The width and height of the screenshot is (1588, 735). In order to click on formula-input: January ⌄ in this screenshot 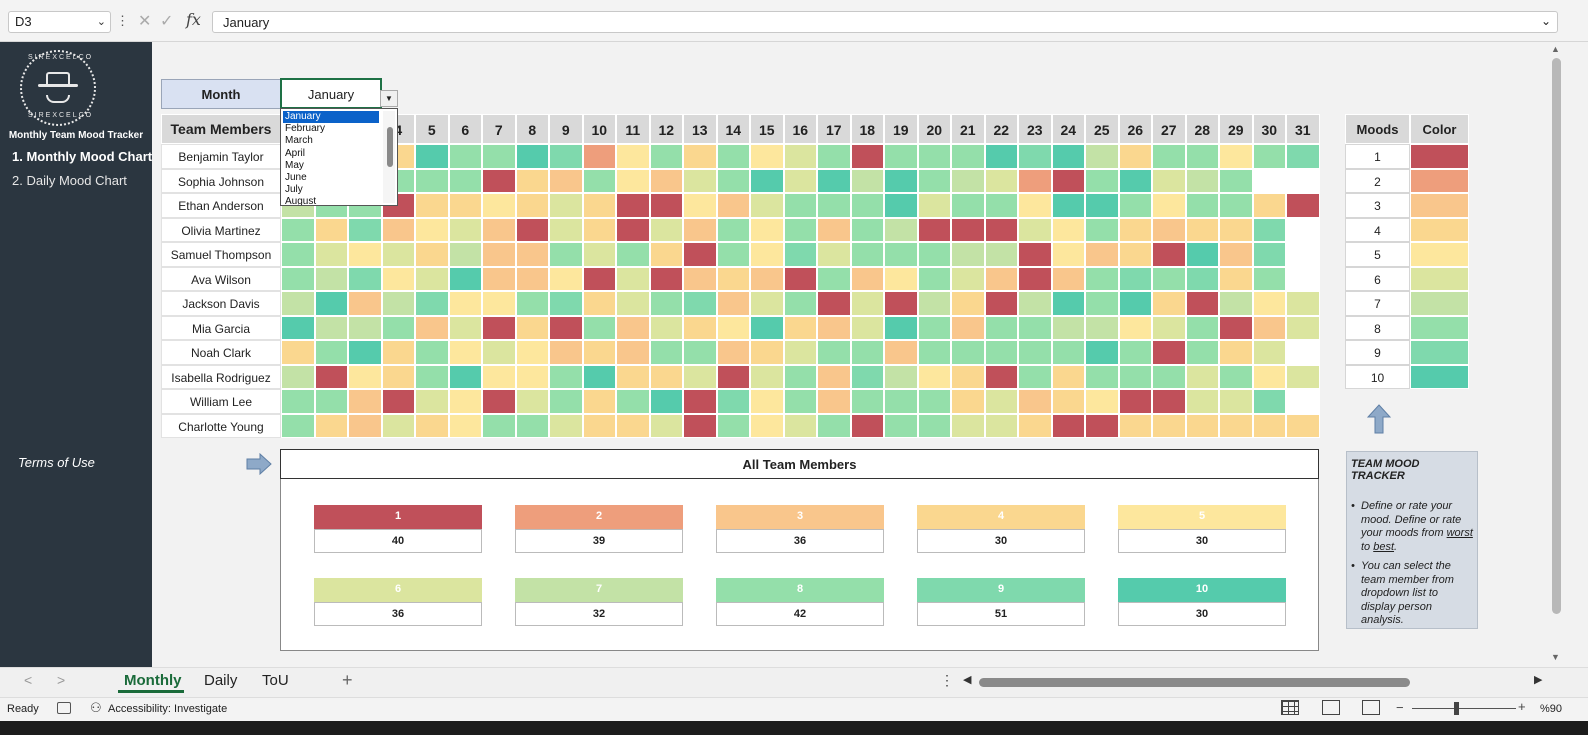, I will do `click(885, 22)`.